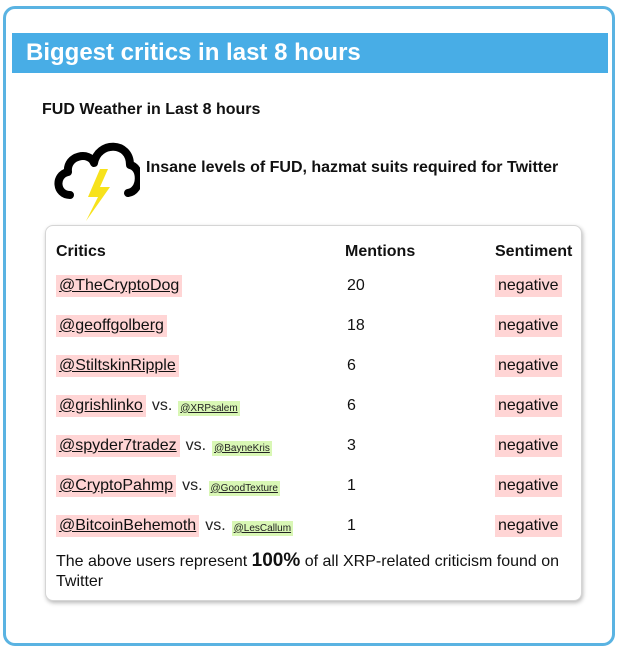 The width and height of the screenshot is (624, 646). I want to click on target-handle-link: @XRPsalem, so click(209, 408).